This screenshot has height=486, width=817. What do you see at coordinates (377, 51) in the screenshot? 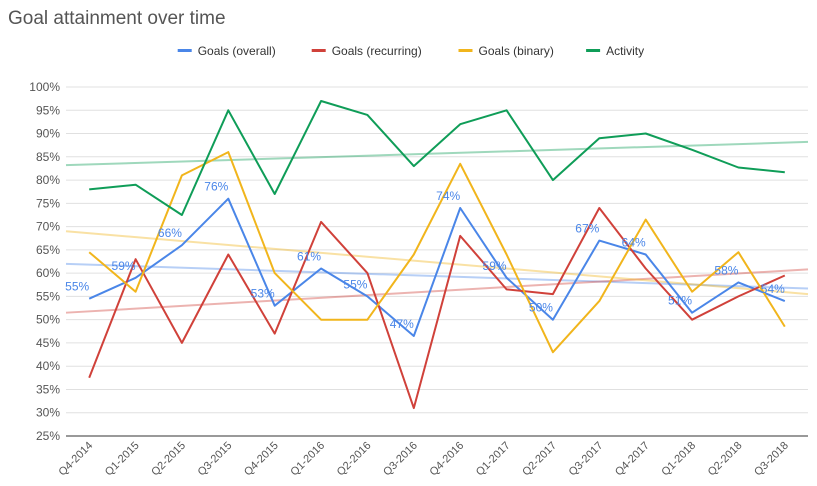
I see `legend-entry-1: Goals (recurring)` at bounding box center [377, 51].